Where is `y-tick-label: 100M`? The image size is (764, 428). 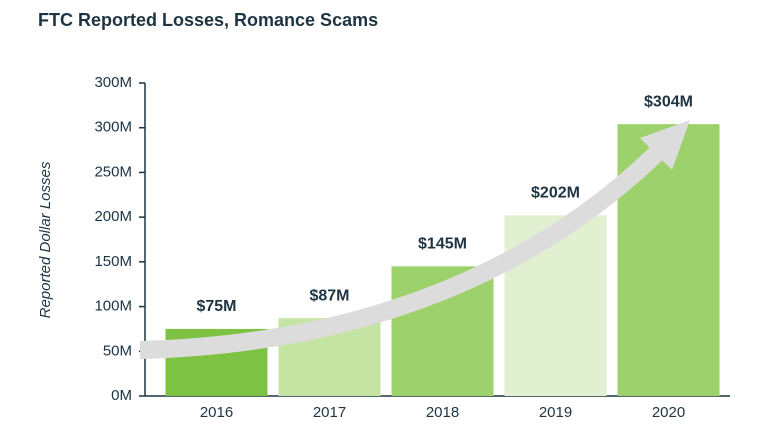
y-tick-label: 100M is located at coordinates (113, 306).